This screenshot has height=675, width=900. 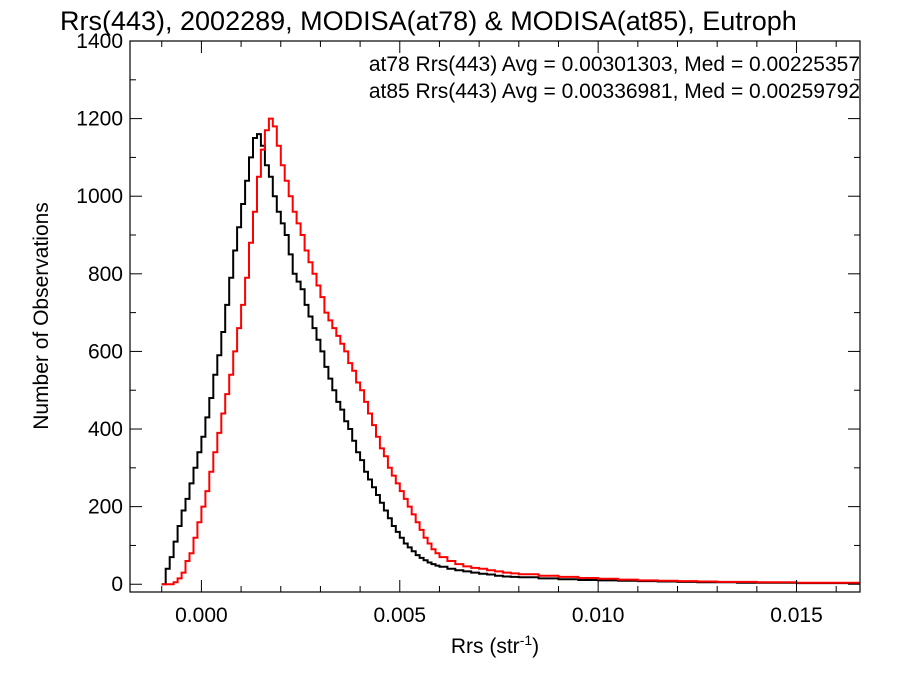 What do you see at coordinates (535, 646) in the screenshot?
I see `x-axis-label-end: )` at bounding box center [535, 646].